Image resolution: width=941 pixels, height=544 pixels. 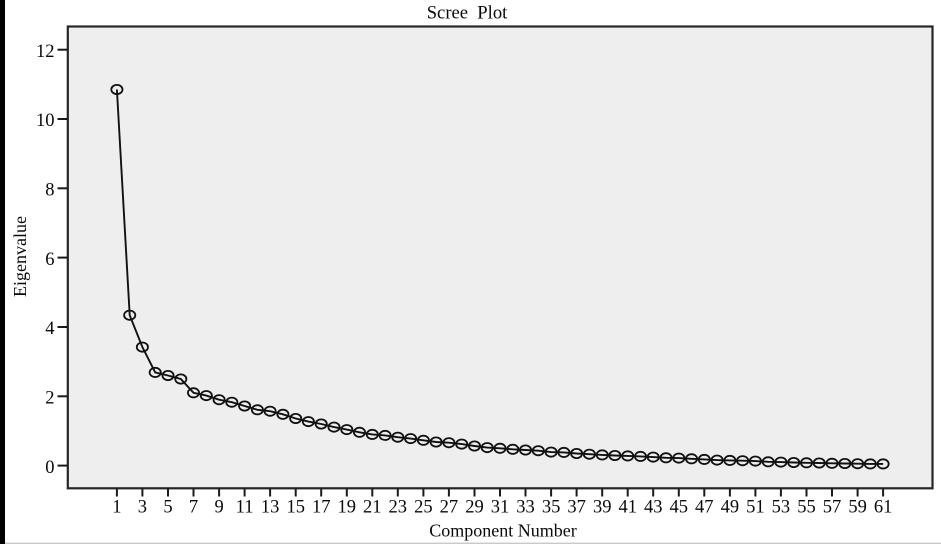 What do you see at coordinates (576, 508) in the screenshot?
I see `svg-text: 37` at bounding box center [576, 508].